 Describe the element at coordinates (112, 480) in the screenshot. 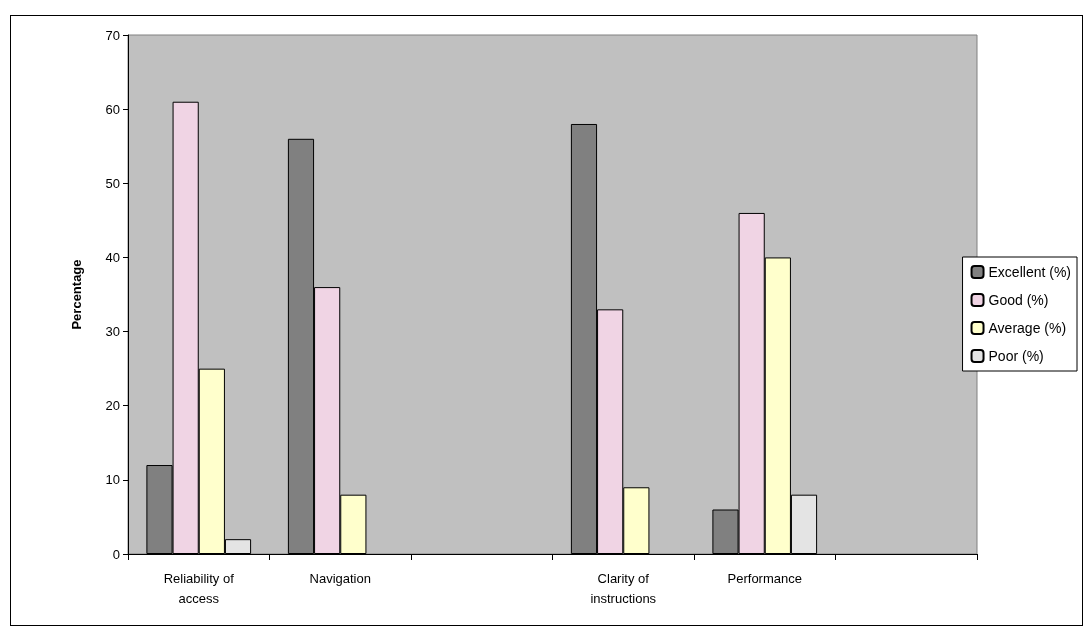

I see `y-tick-label: 10` at that location.